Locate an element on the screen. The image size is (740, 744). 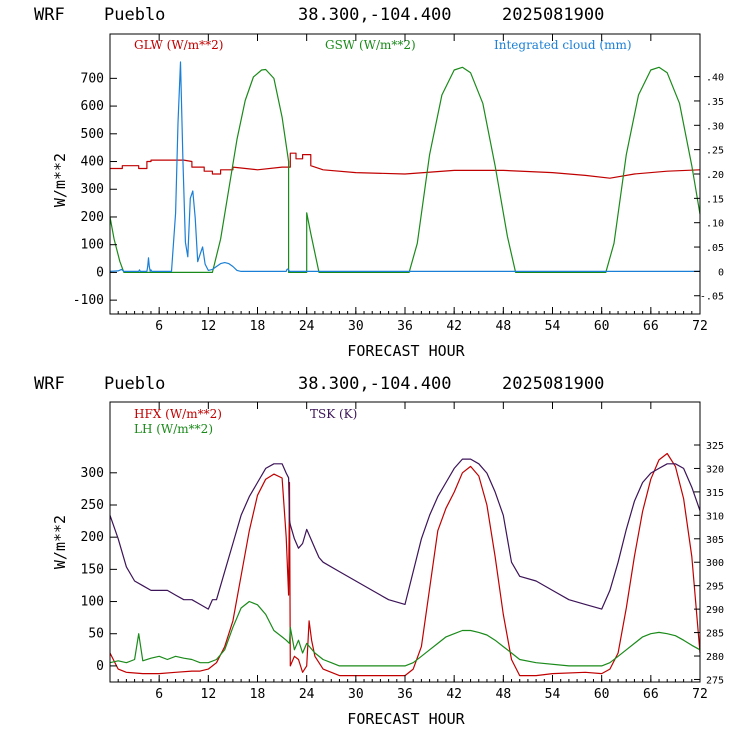
y2-tick-label: 290 is located at coordinates (715, 610).